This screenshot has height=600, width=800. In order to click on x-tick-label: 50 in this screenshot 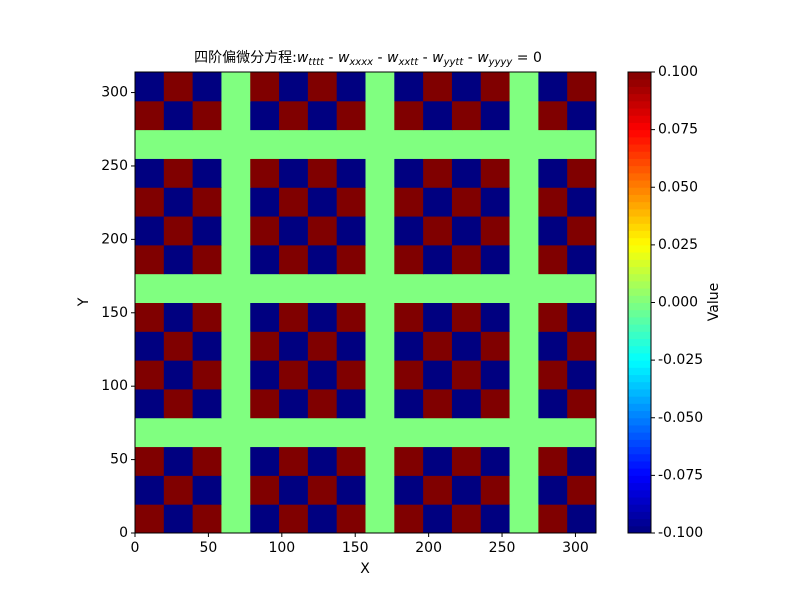, I will do `click(208, 548)`.